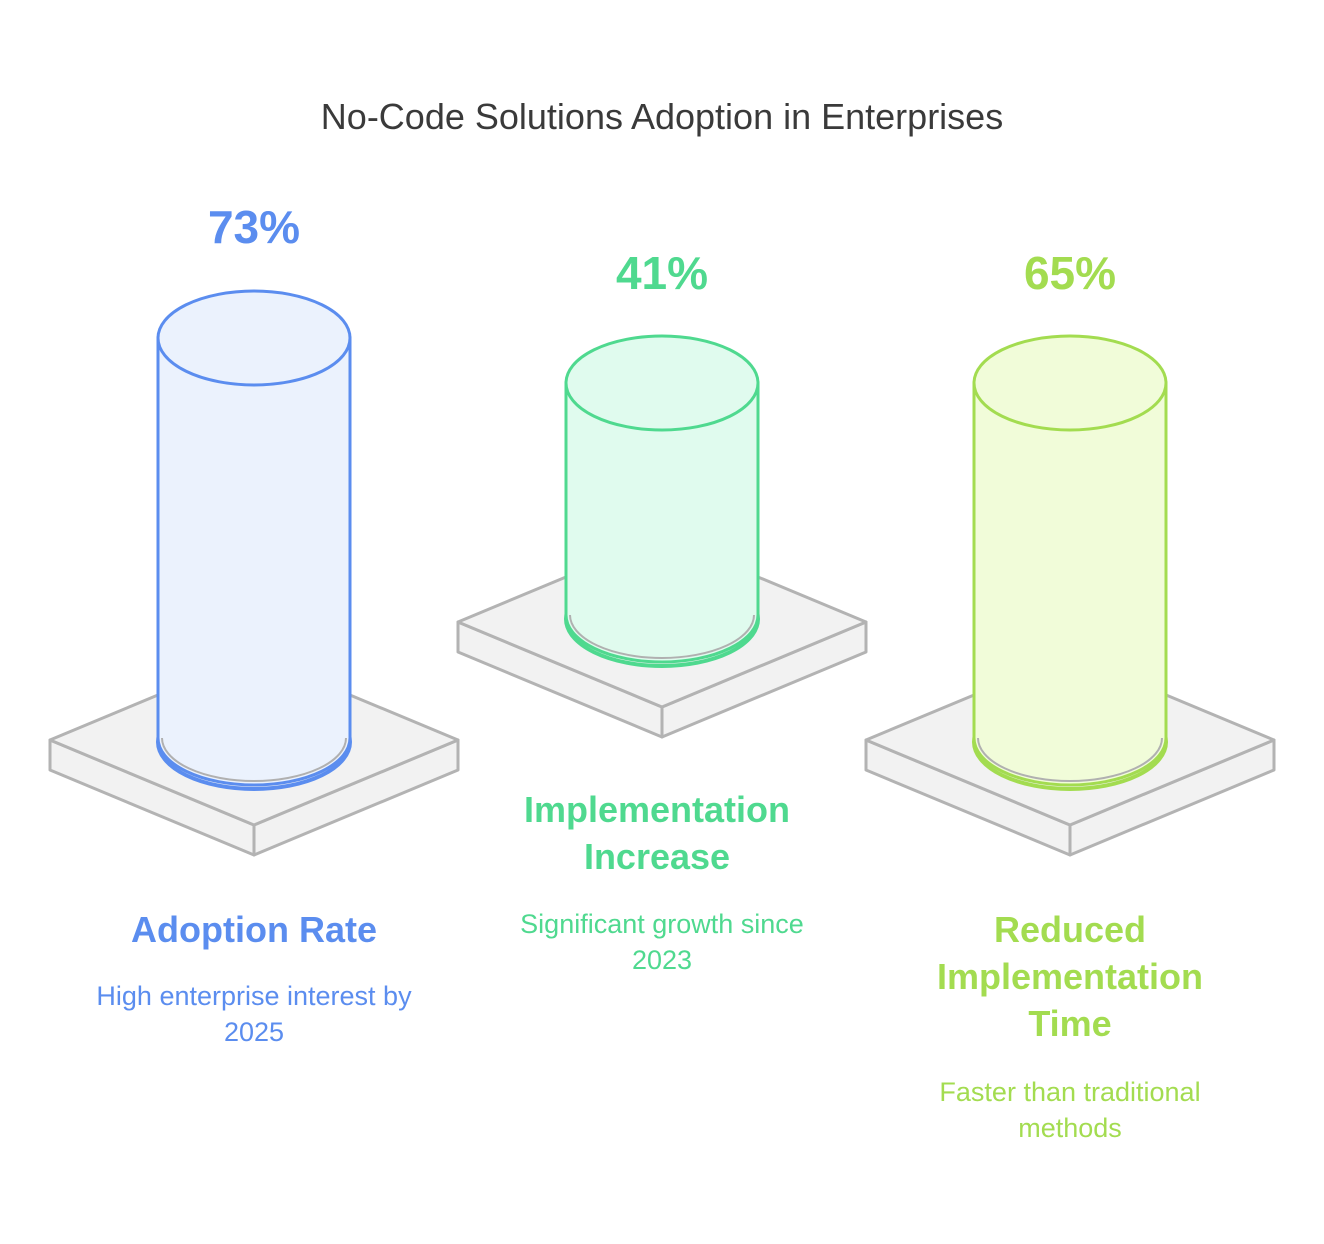 This screenshot has width=1324, height=1244. What do you see at coordinates (662, 522) in the screenshot?
I see `implementation-increase-cylinder-body` at bounding box center [662, 522].